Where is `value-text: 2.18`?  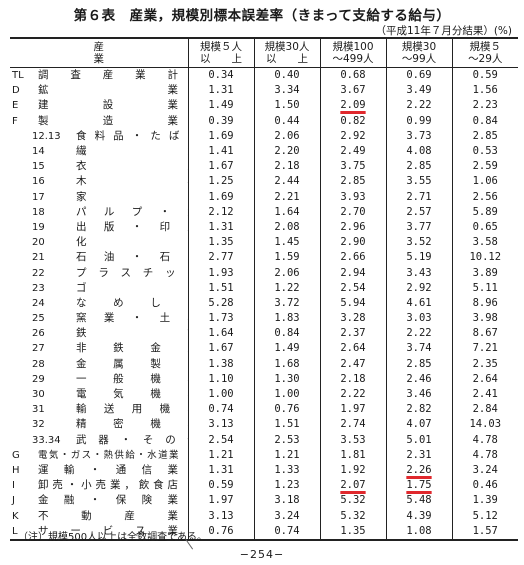
value-text: 2.18 is located at coordinates (287, 166).